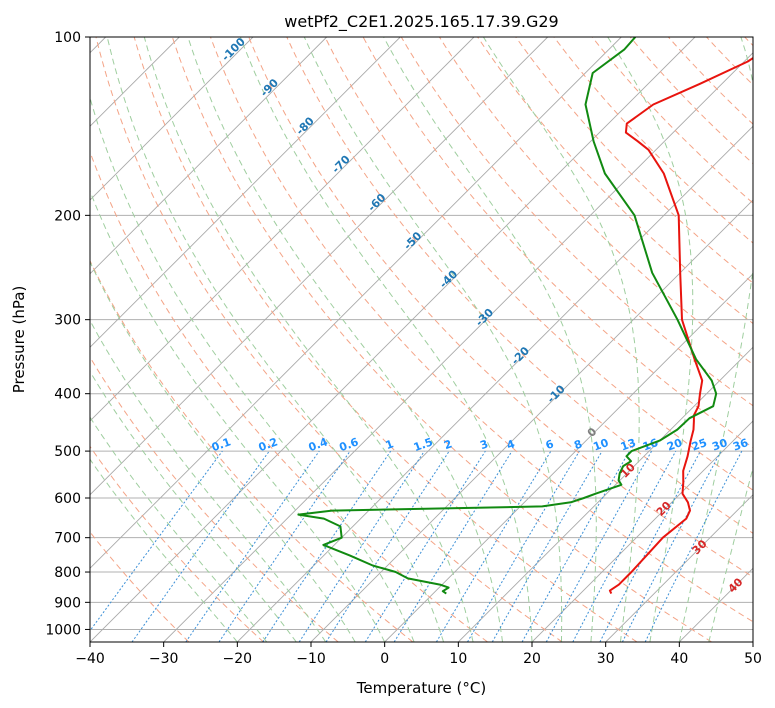  What do you see at coordinates (63, 630) in the screenshot?
I see `y-tick-label: 1000` at bounding box center [63, 630].